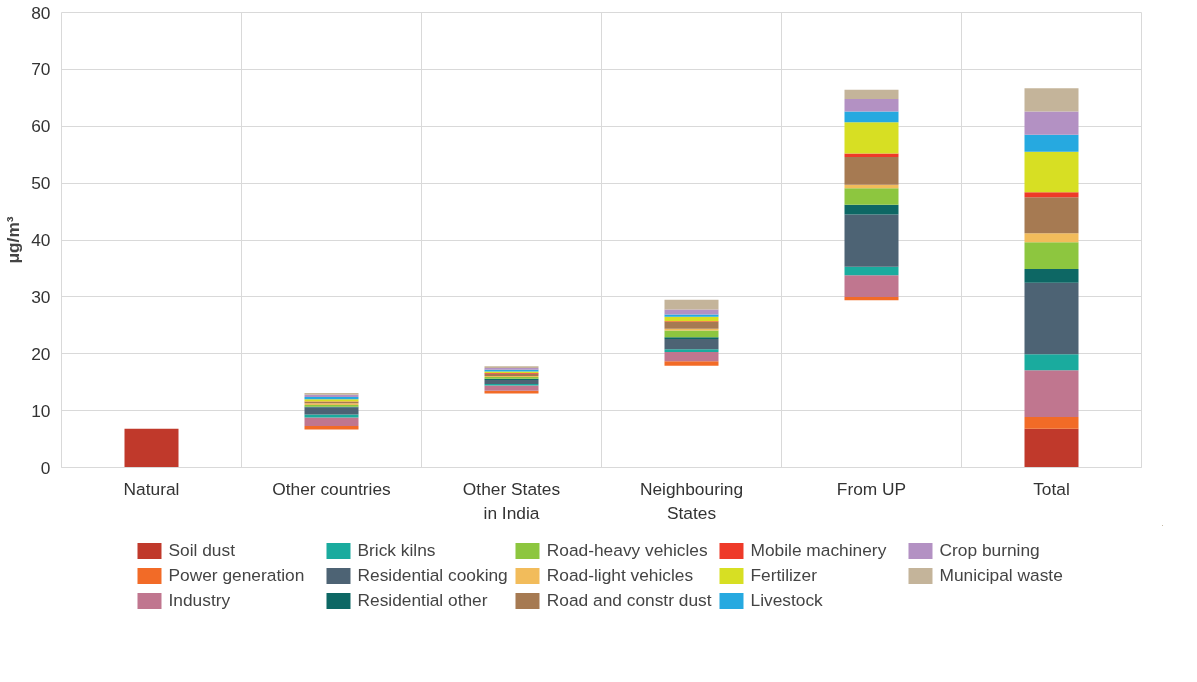 Image resolution: width=1197 pixels, height=682 pixels. I want to click on y-tick-label: 30, so click(41, 296).